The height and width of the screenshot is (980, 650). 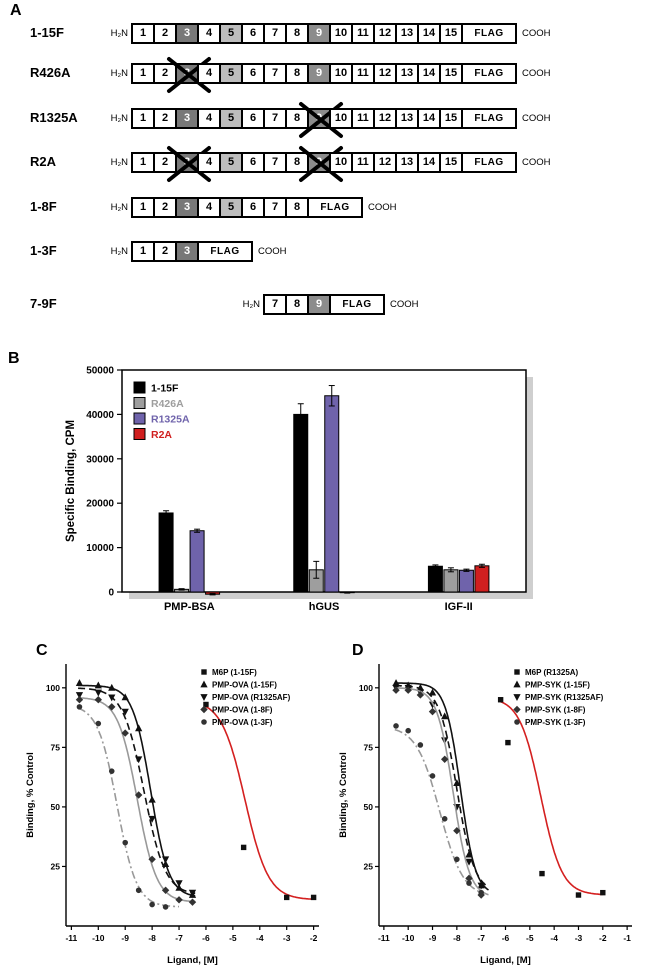 What do you see at coordinates (322, 304) in the screenshot?
I see `construct-strip: H₂N 7 8 9 FLAG COOH` at bounding box center [322, 304].